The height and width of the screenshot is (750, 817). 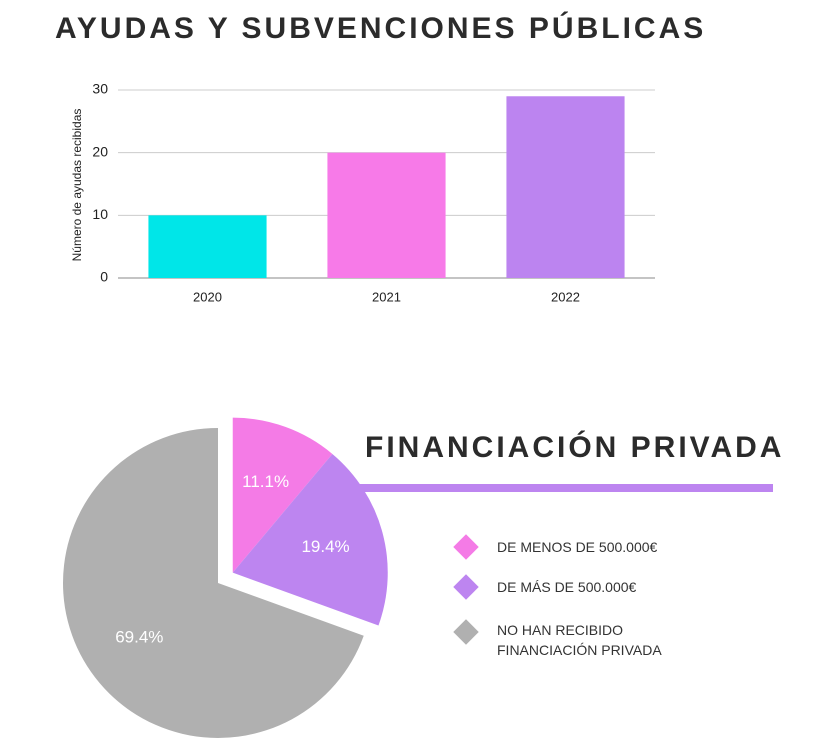 I want to click on slice-label: 11.1%, so click(x=265, y=481).